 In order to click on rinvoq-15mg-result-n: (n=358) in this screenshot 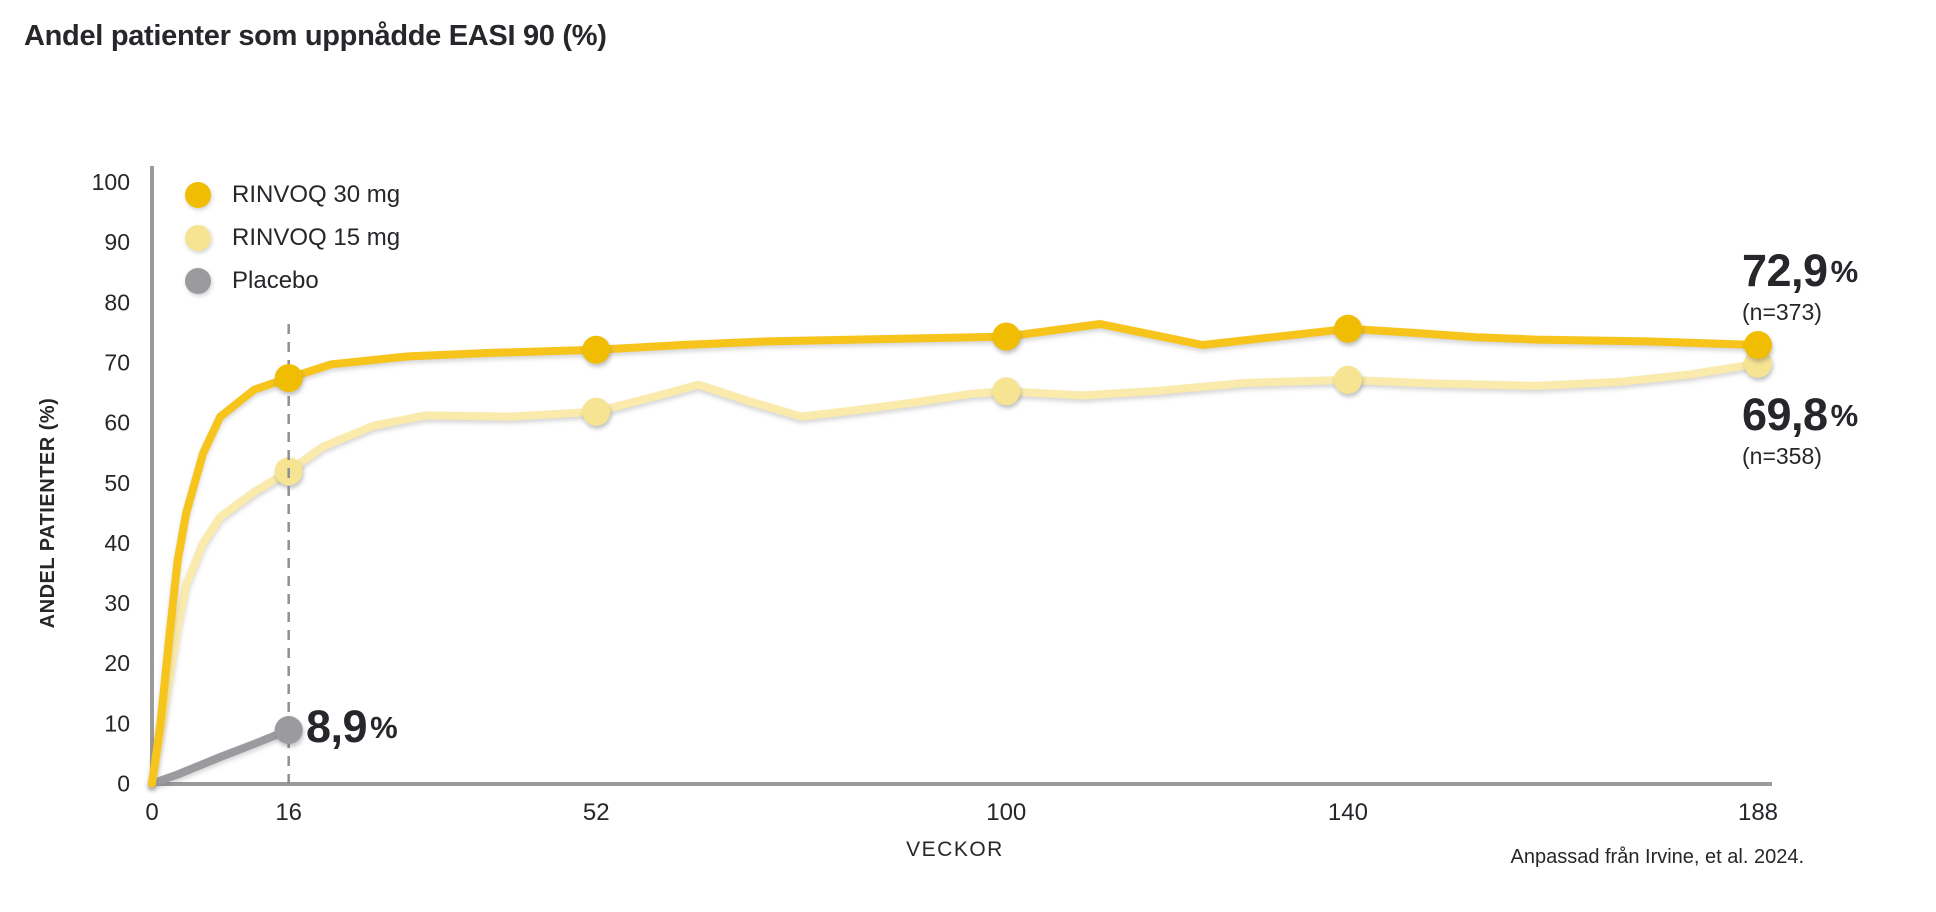, I will do `click(1782, 456)`.